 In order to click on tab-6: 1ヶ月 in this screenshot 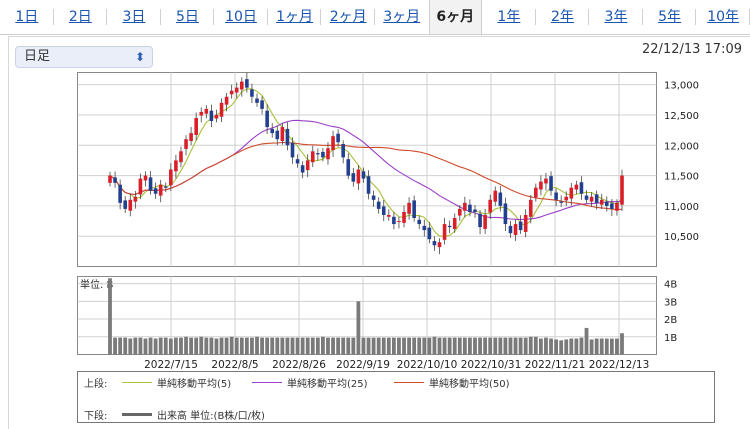, I will do `click(295, 17)`.